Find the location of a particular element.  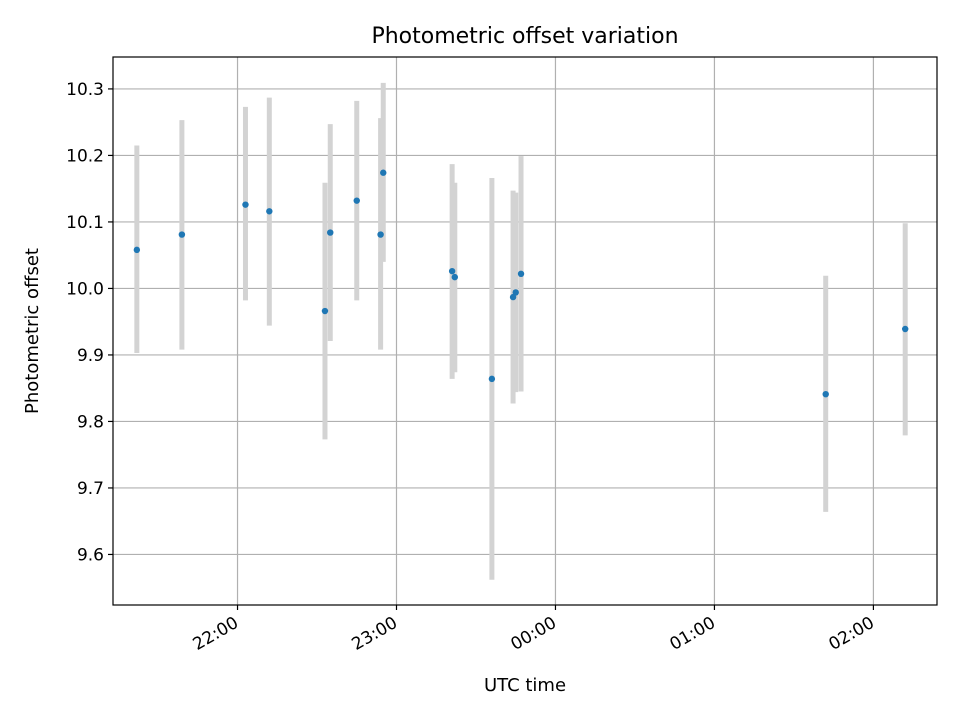

y-tick-label: 9.9 is located at coordinates (90, 356).